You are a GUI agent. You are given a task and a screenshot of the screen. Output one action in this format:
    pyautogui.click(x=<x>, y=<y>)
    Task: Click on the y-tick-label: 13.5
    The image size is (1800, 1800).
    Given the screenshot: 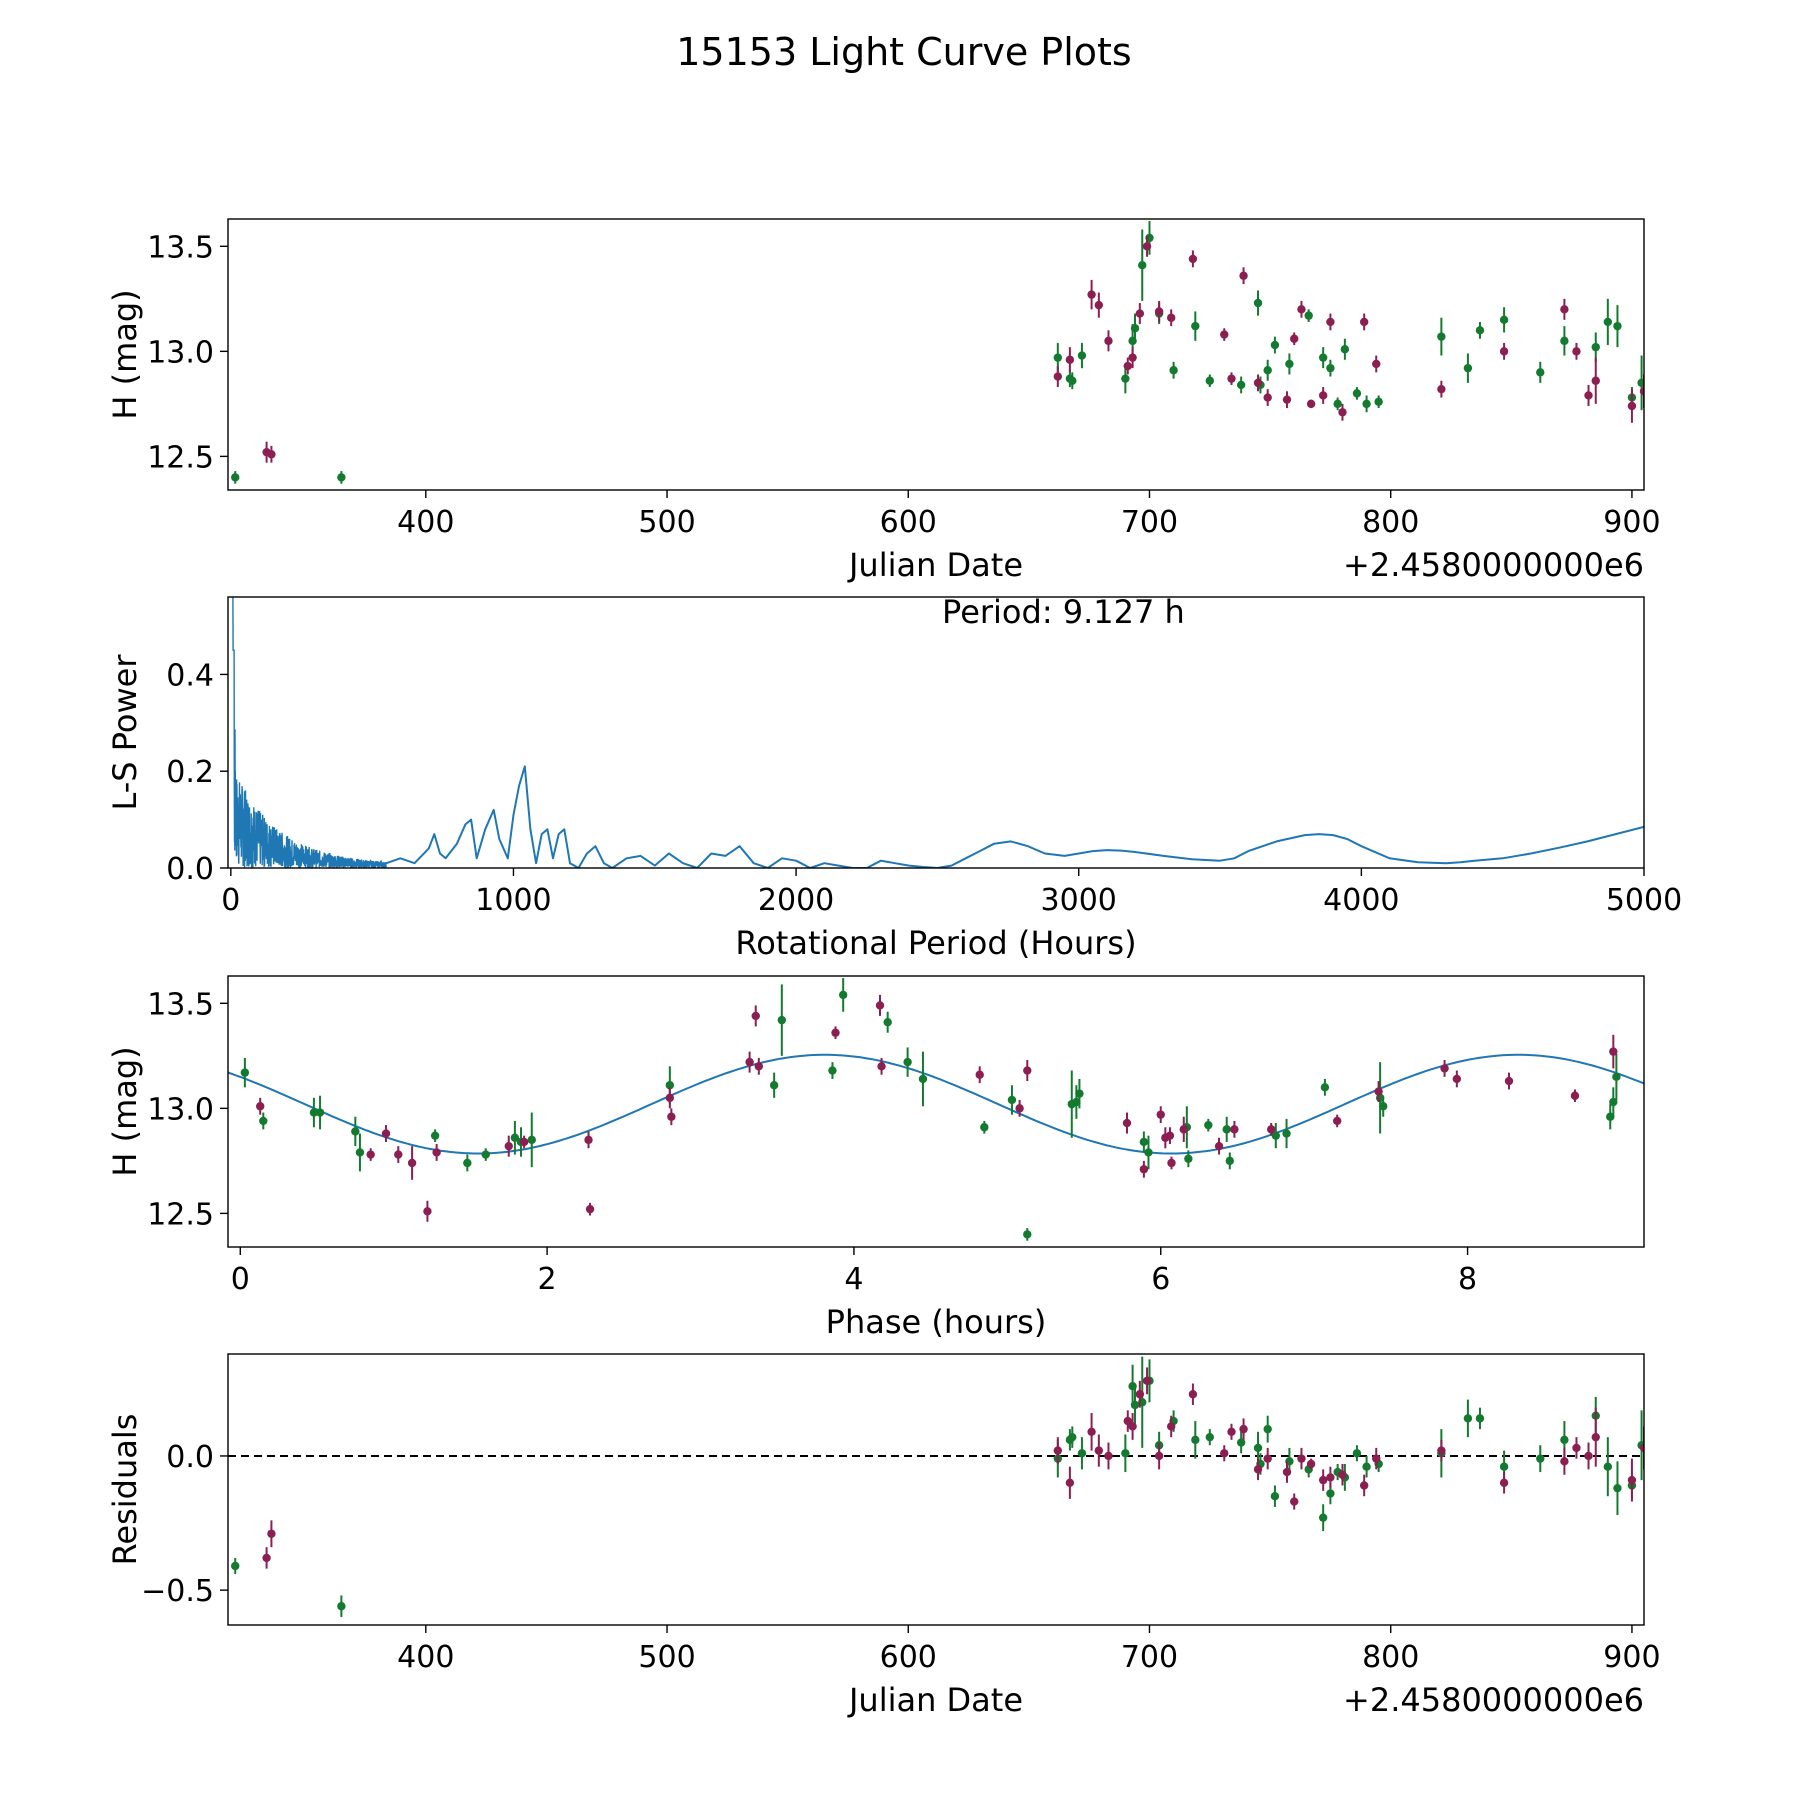 What is the action you would take?
    pyautogui.click(x=180, y=247)
    